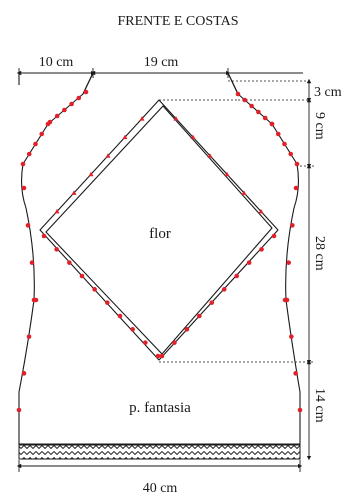 This screenshot has width=356, height=499. I want to click on flower-label: flor, so click(160, 234).